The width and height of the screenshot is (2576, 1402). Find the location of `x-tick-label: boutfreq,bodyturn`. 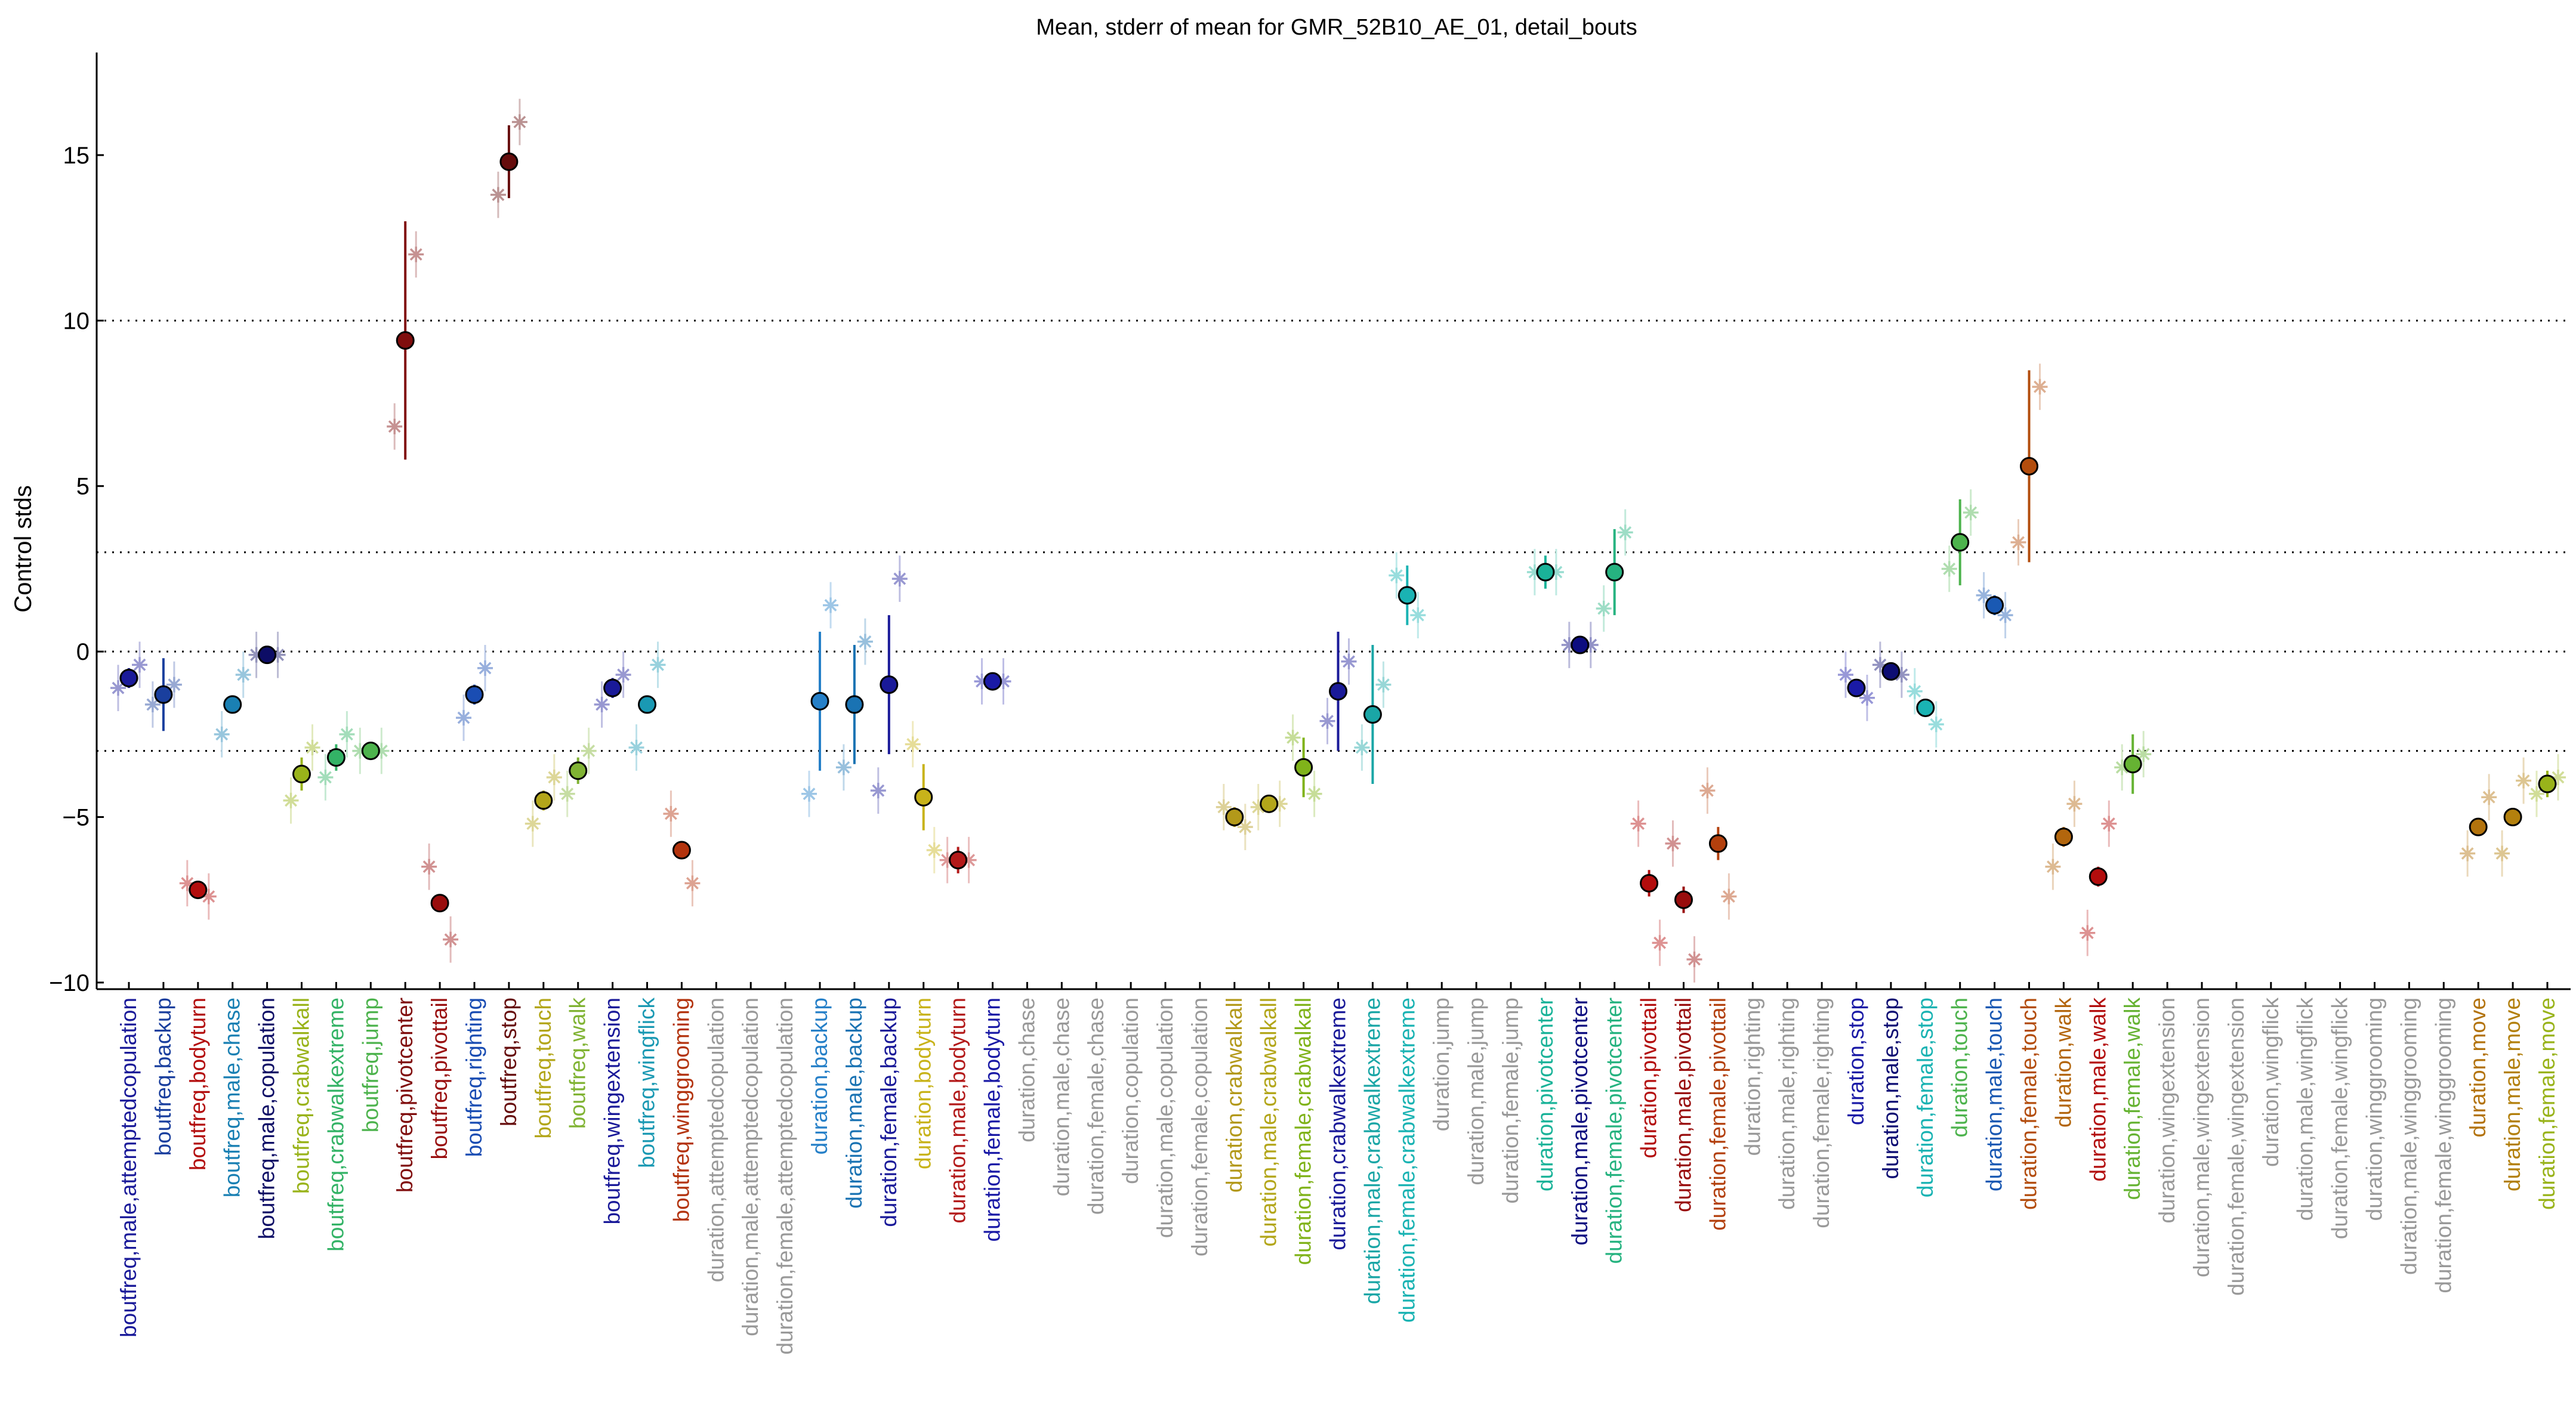

x-tick-label: boutfreq,bodyturn is located at coordinates (198, 1084).